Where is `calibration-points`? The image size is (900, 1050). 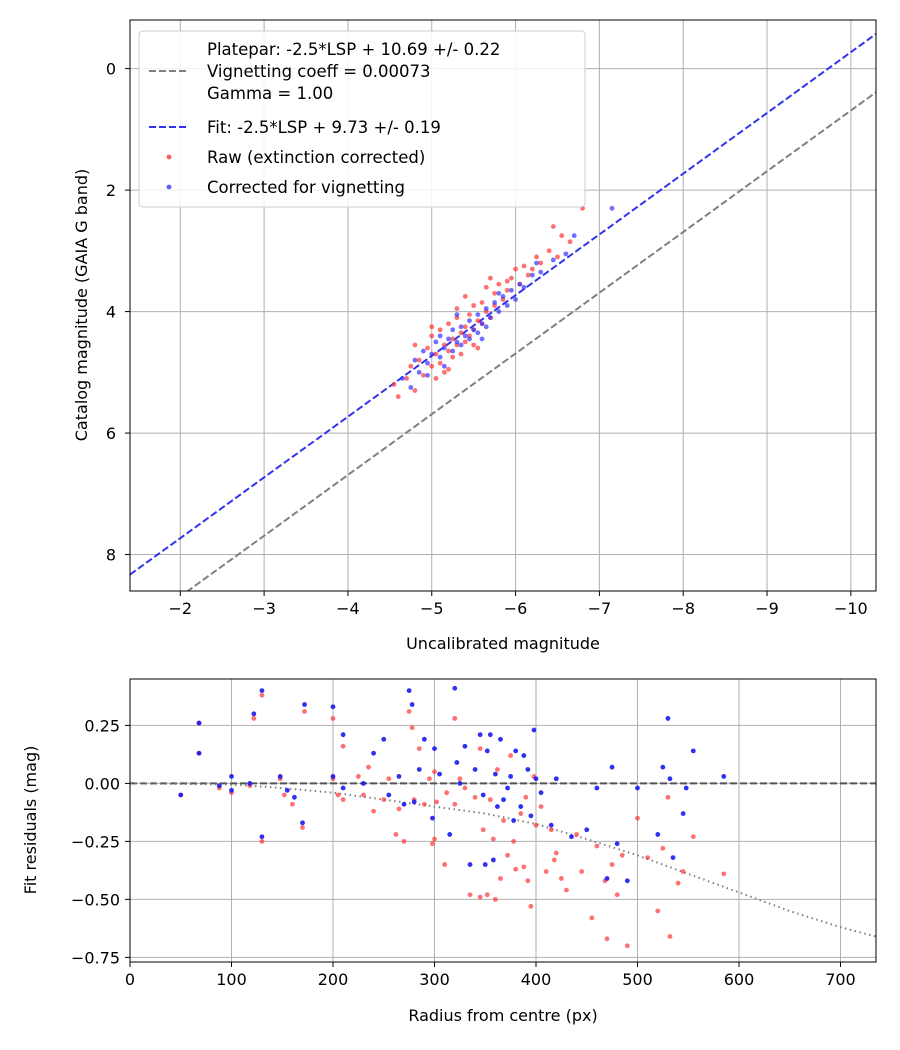
calibration-points is located at coordinates (503, 302).